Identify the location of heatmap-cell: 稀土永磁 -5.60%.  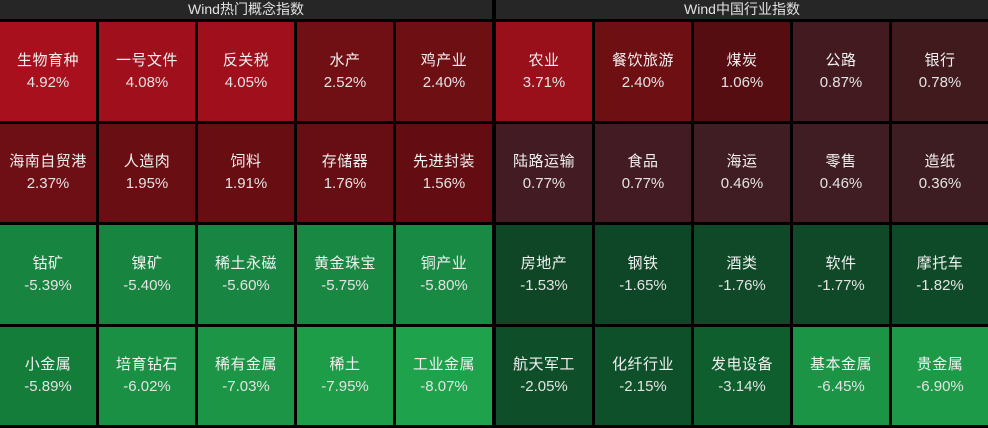
(246, 274).